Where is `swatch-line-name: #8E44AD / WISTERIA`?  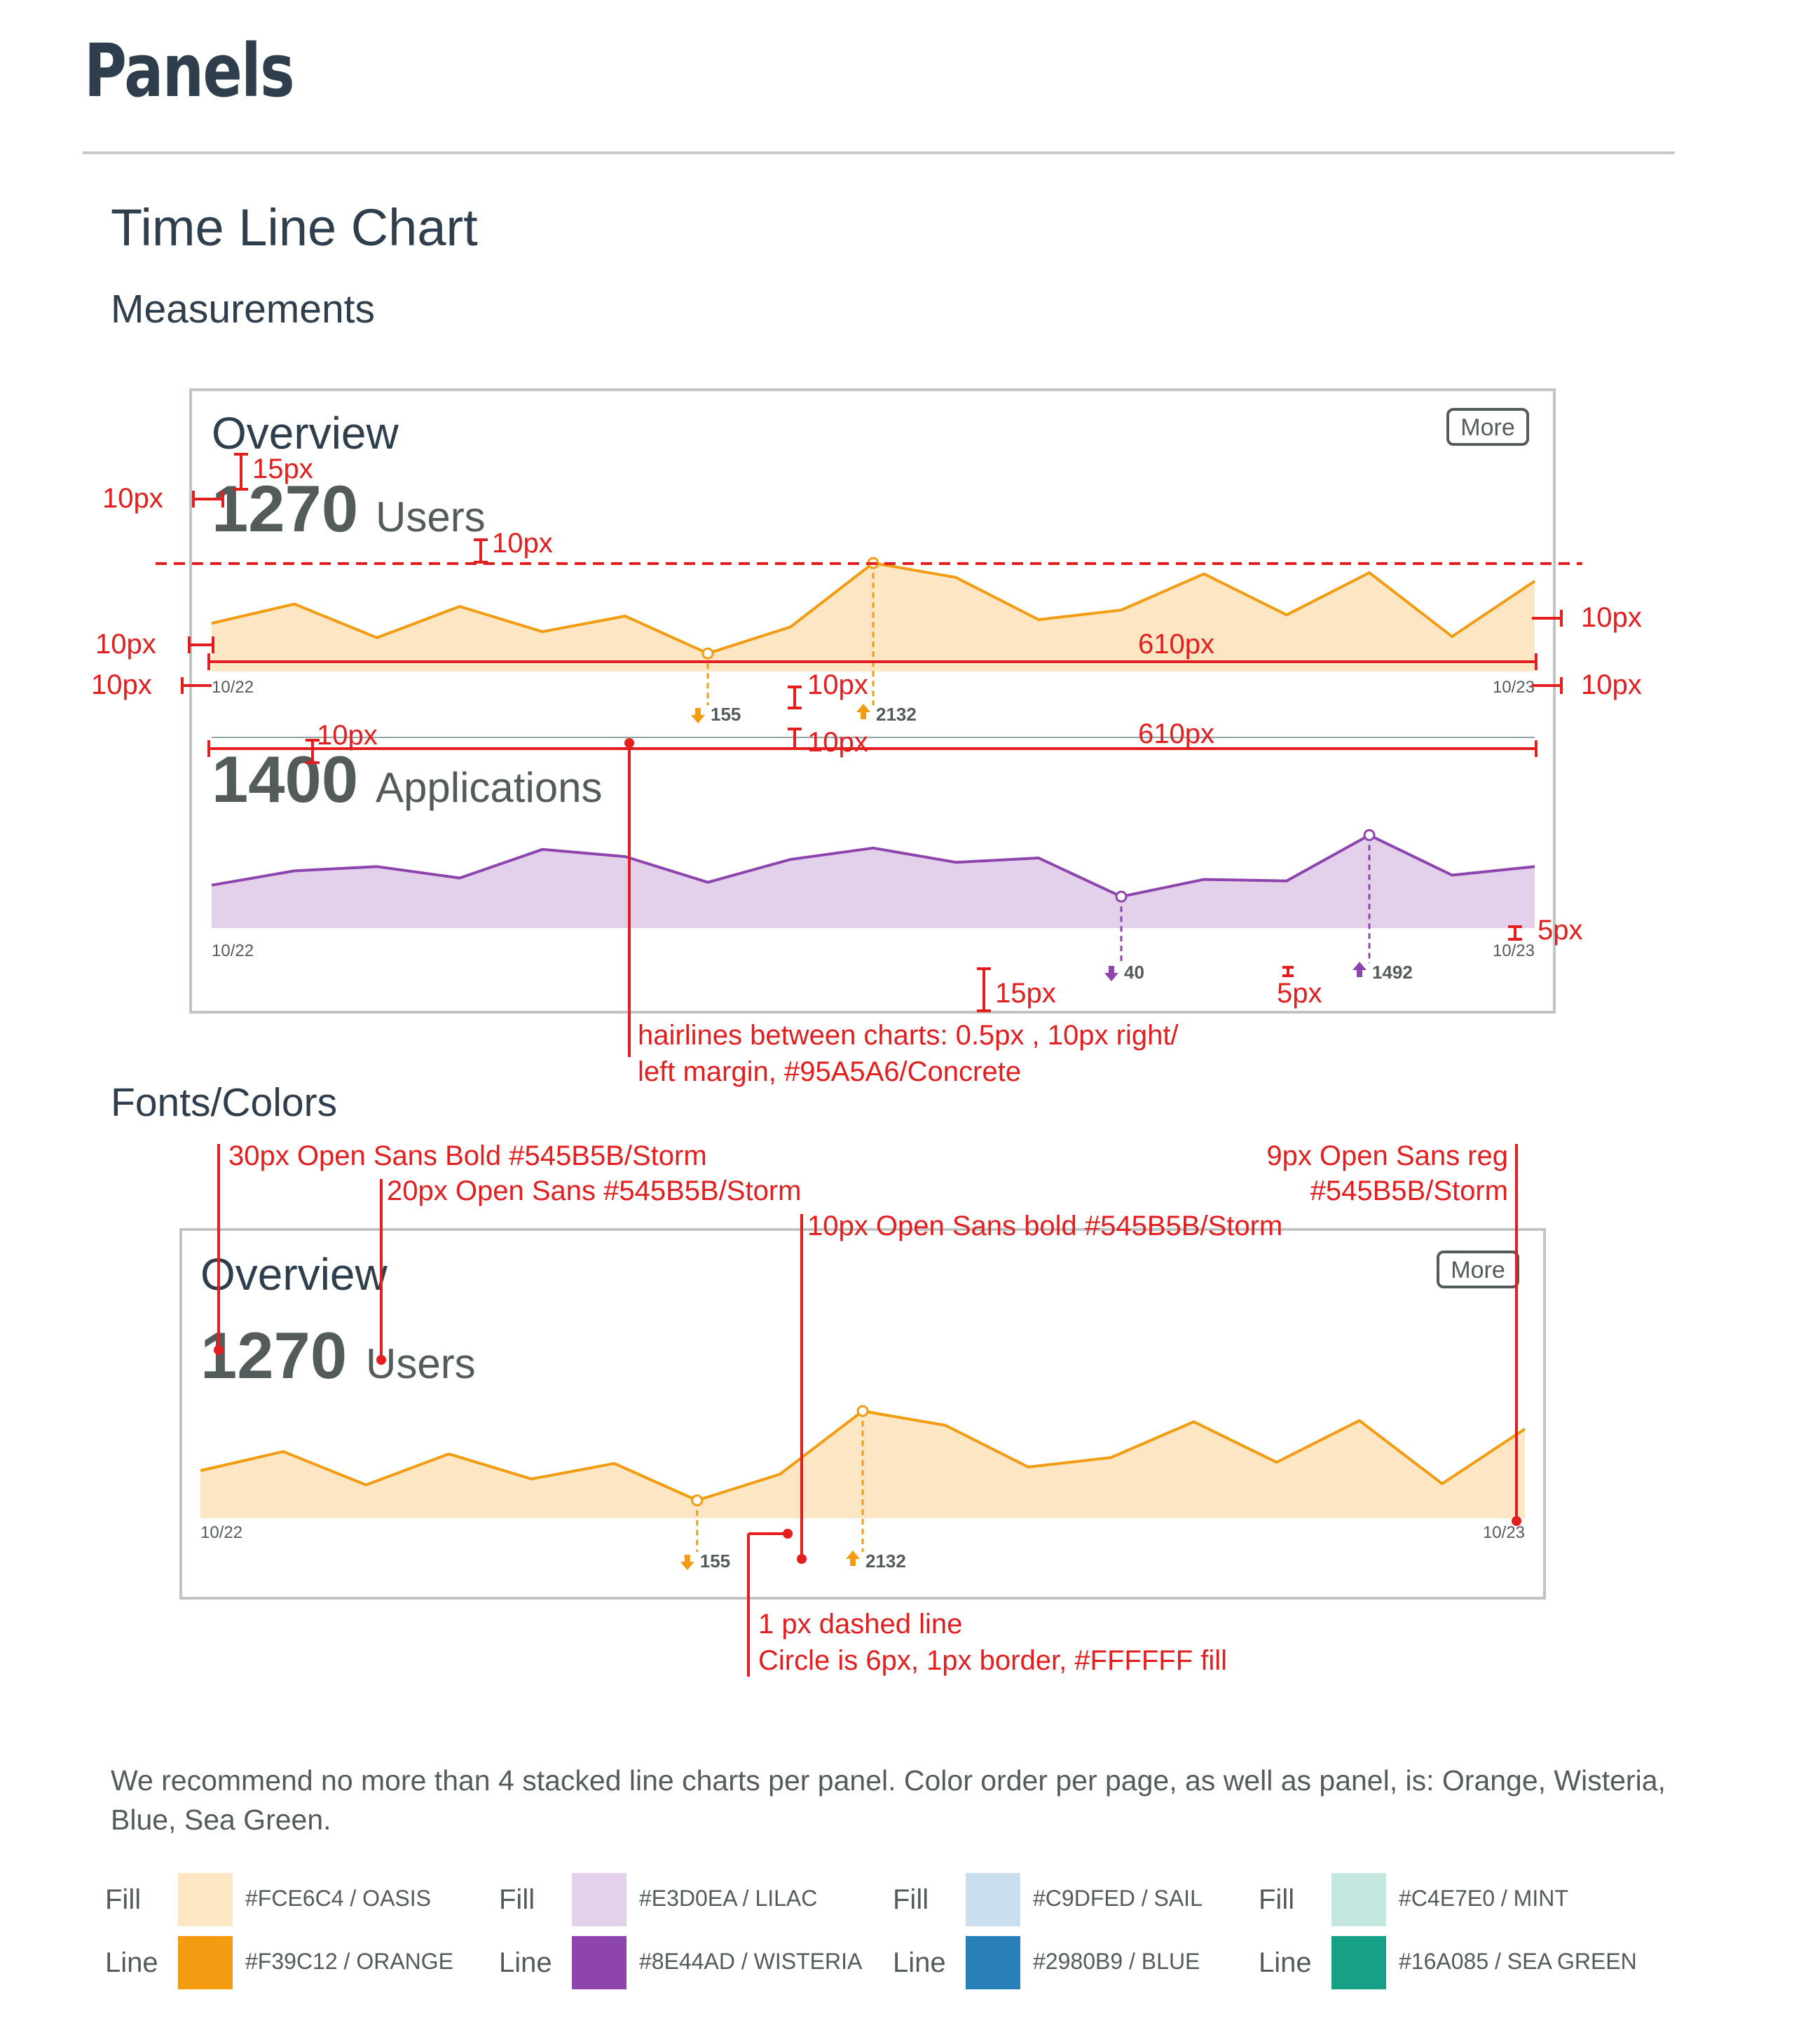 swatch-line-name: #8E44AD / WISTERIA is located at coordinates (751, 1961).